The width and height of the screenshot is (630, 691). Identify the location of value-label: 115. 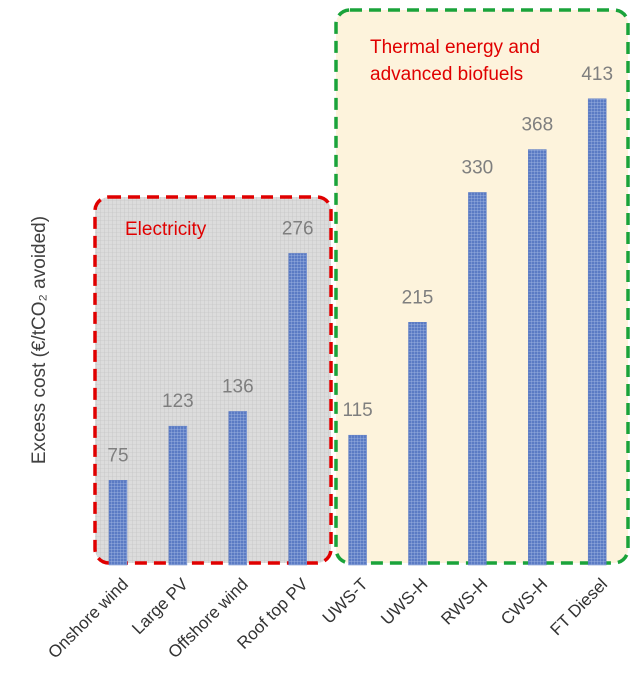
(357, 410).